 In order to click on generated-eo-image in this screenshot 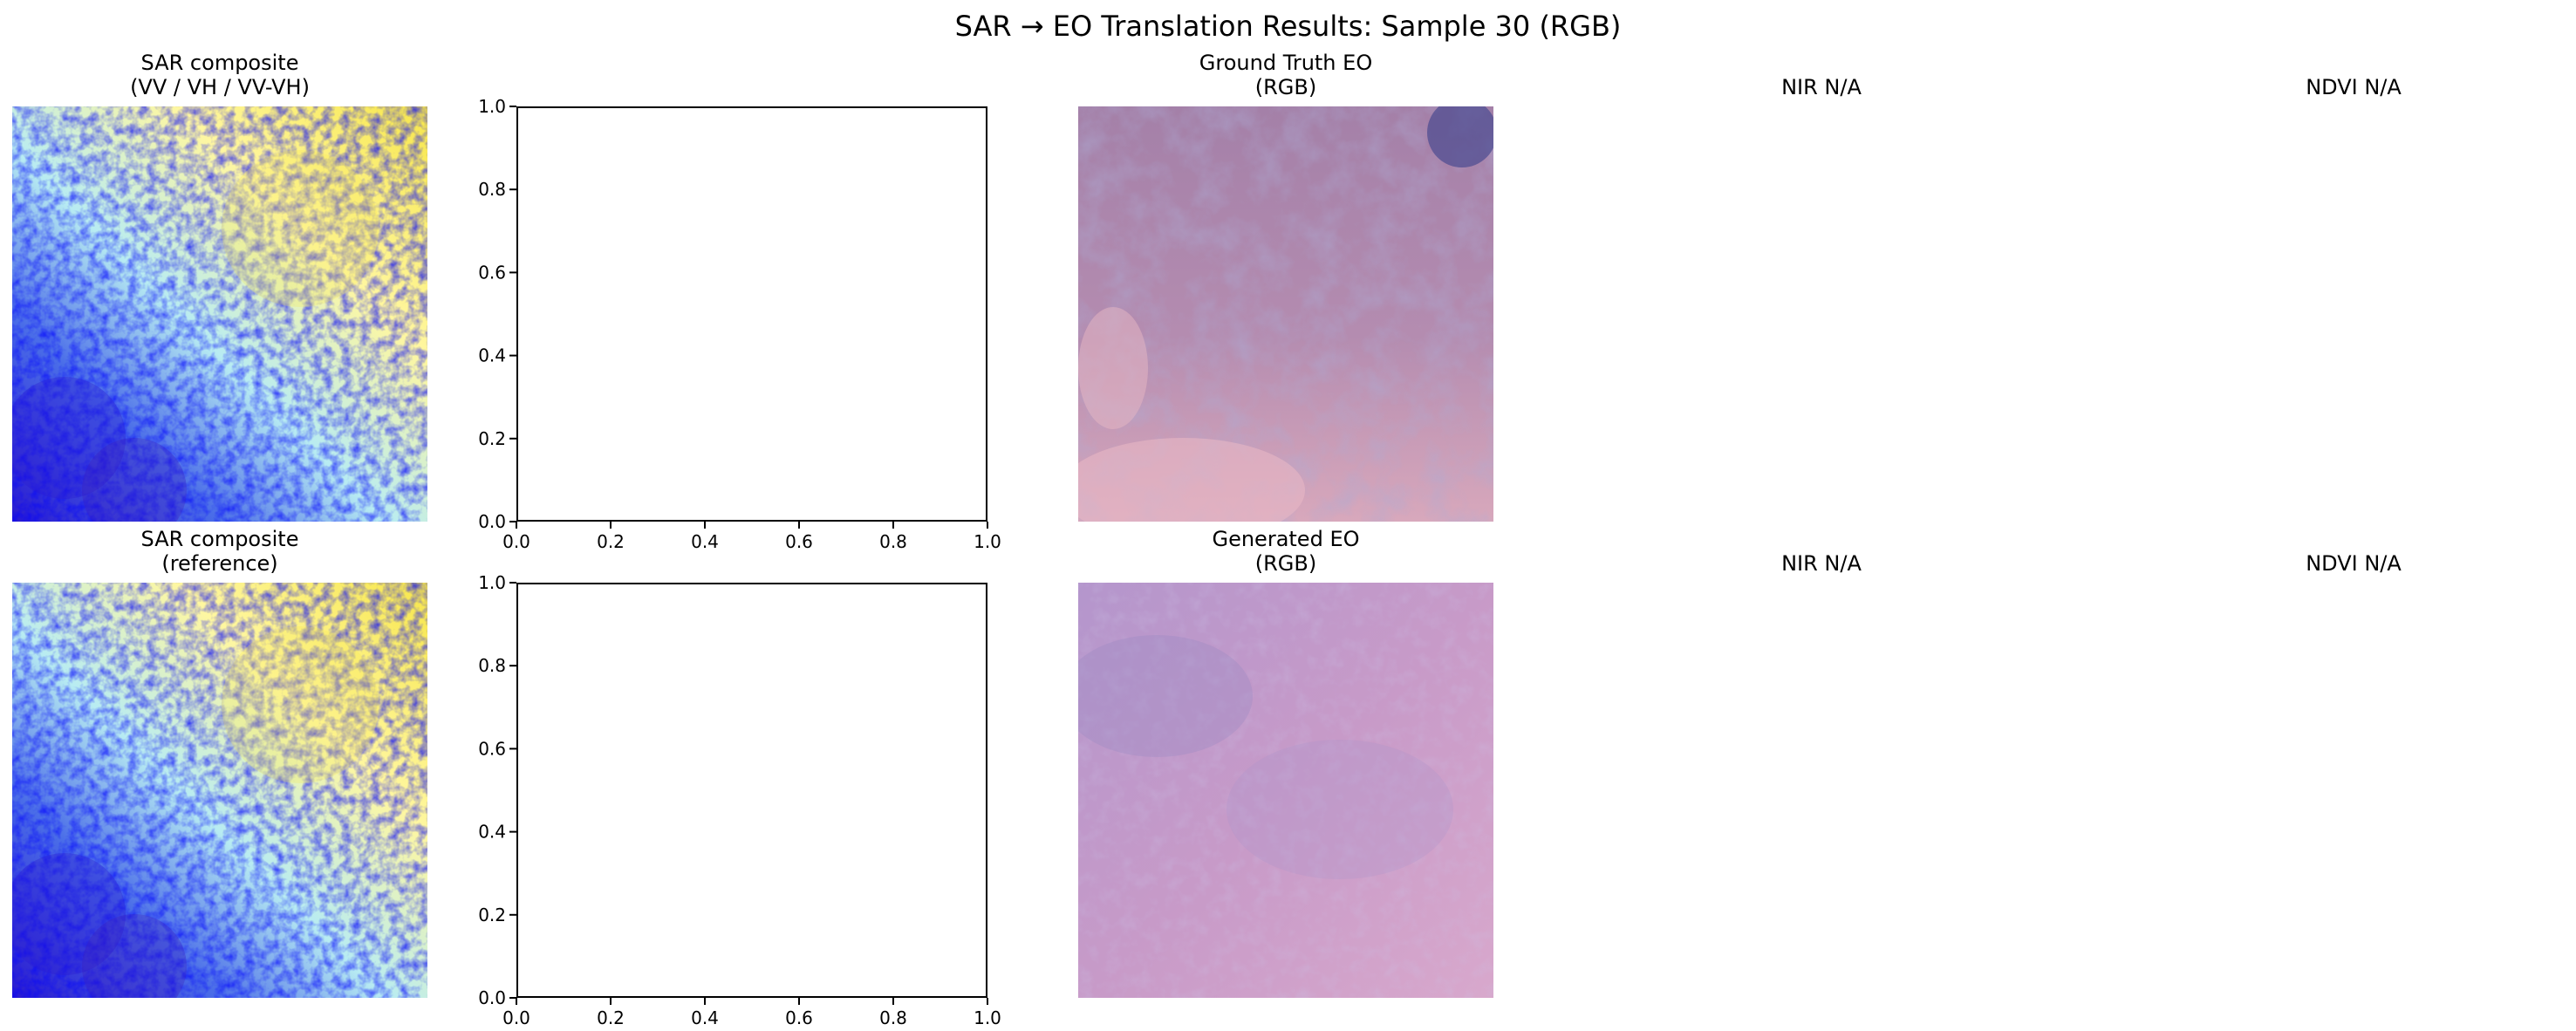, I will do `click(1285, 790)`.